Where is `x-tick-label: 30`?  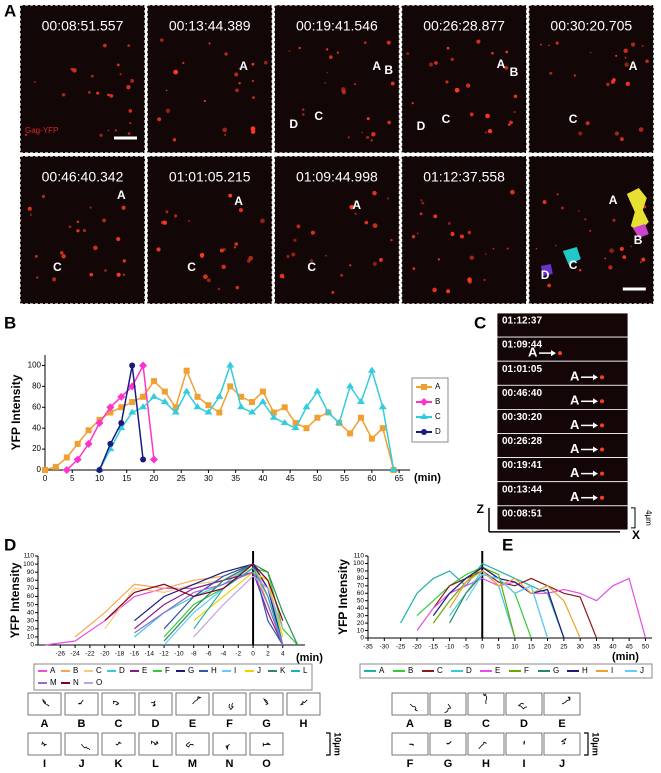 x-tick-label: 30 is located at coordinates (208, 478).